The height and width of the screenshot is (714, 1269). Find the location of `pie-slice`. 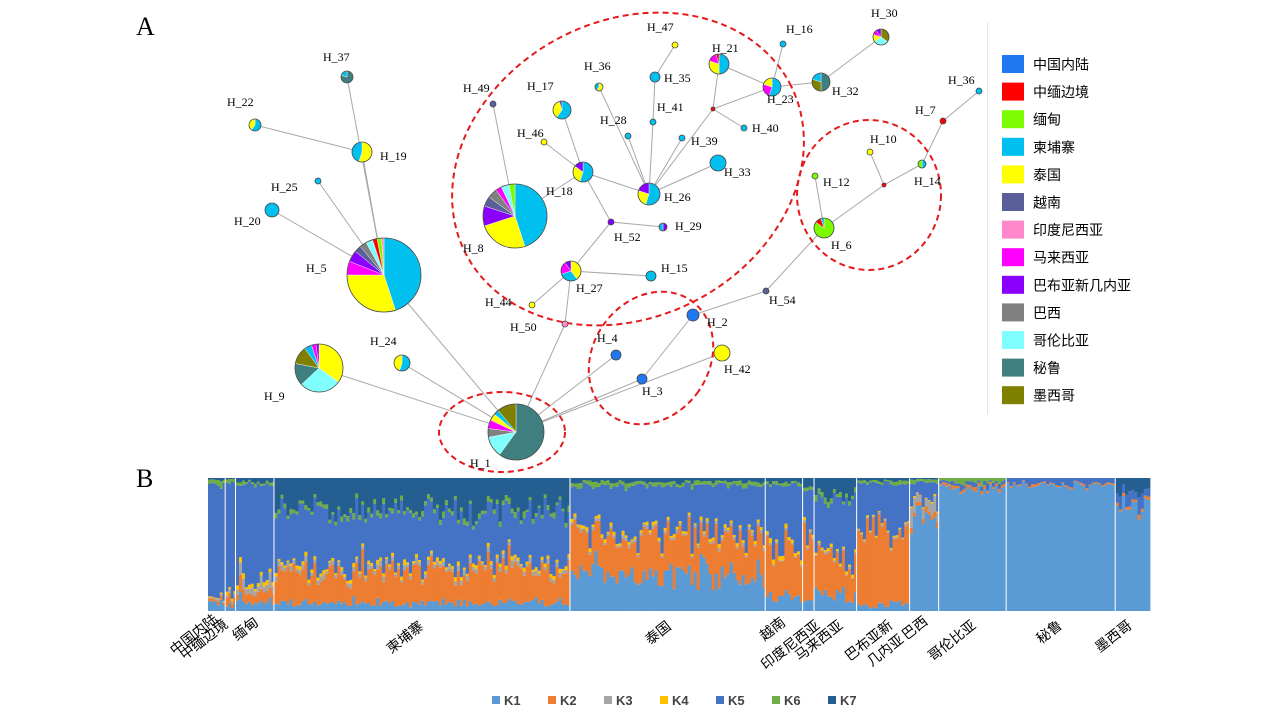

pie-slice is located at coordinates (870, 152).